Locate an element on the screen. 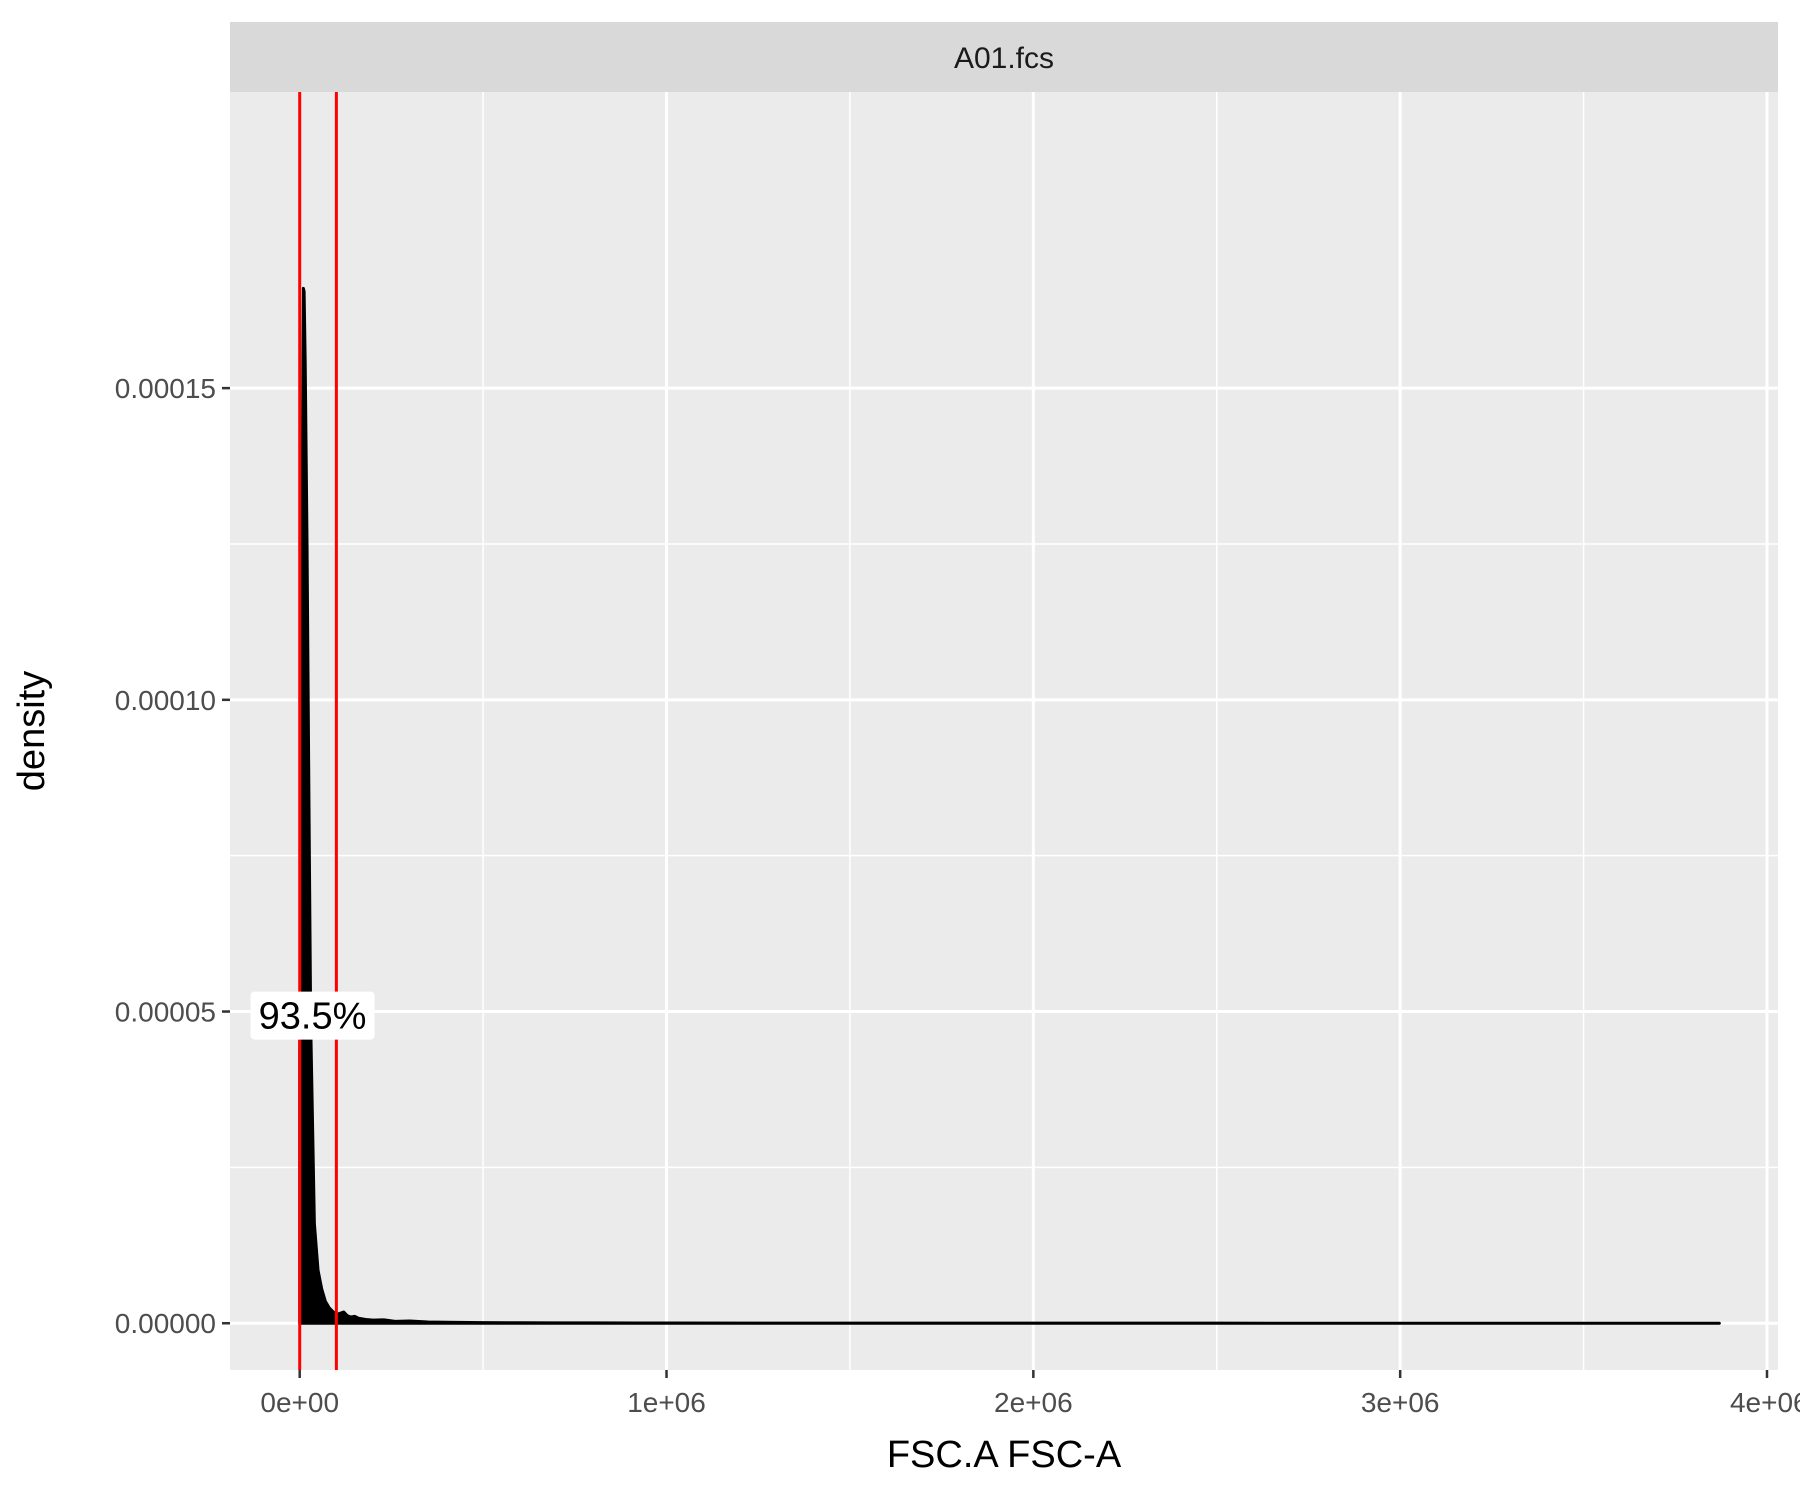 This screenshot has width=1800, height=1500. x-tick-label: 0e+00 is located at coordinates (299, 1402).